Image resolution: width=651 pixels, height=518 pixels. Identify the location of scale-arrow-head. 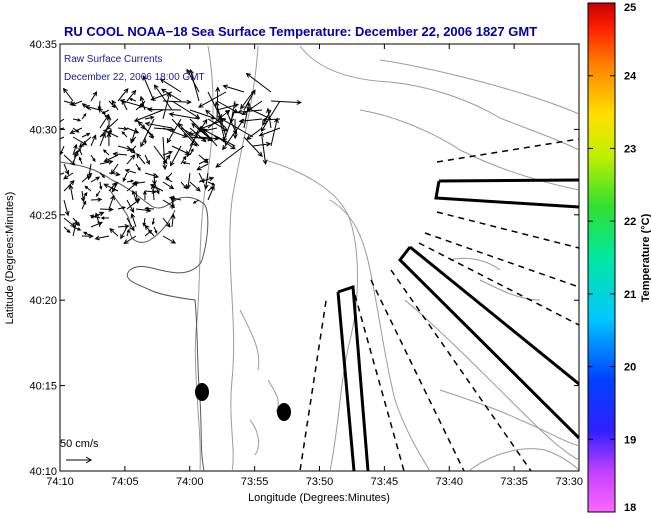
(88, 460).